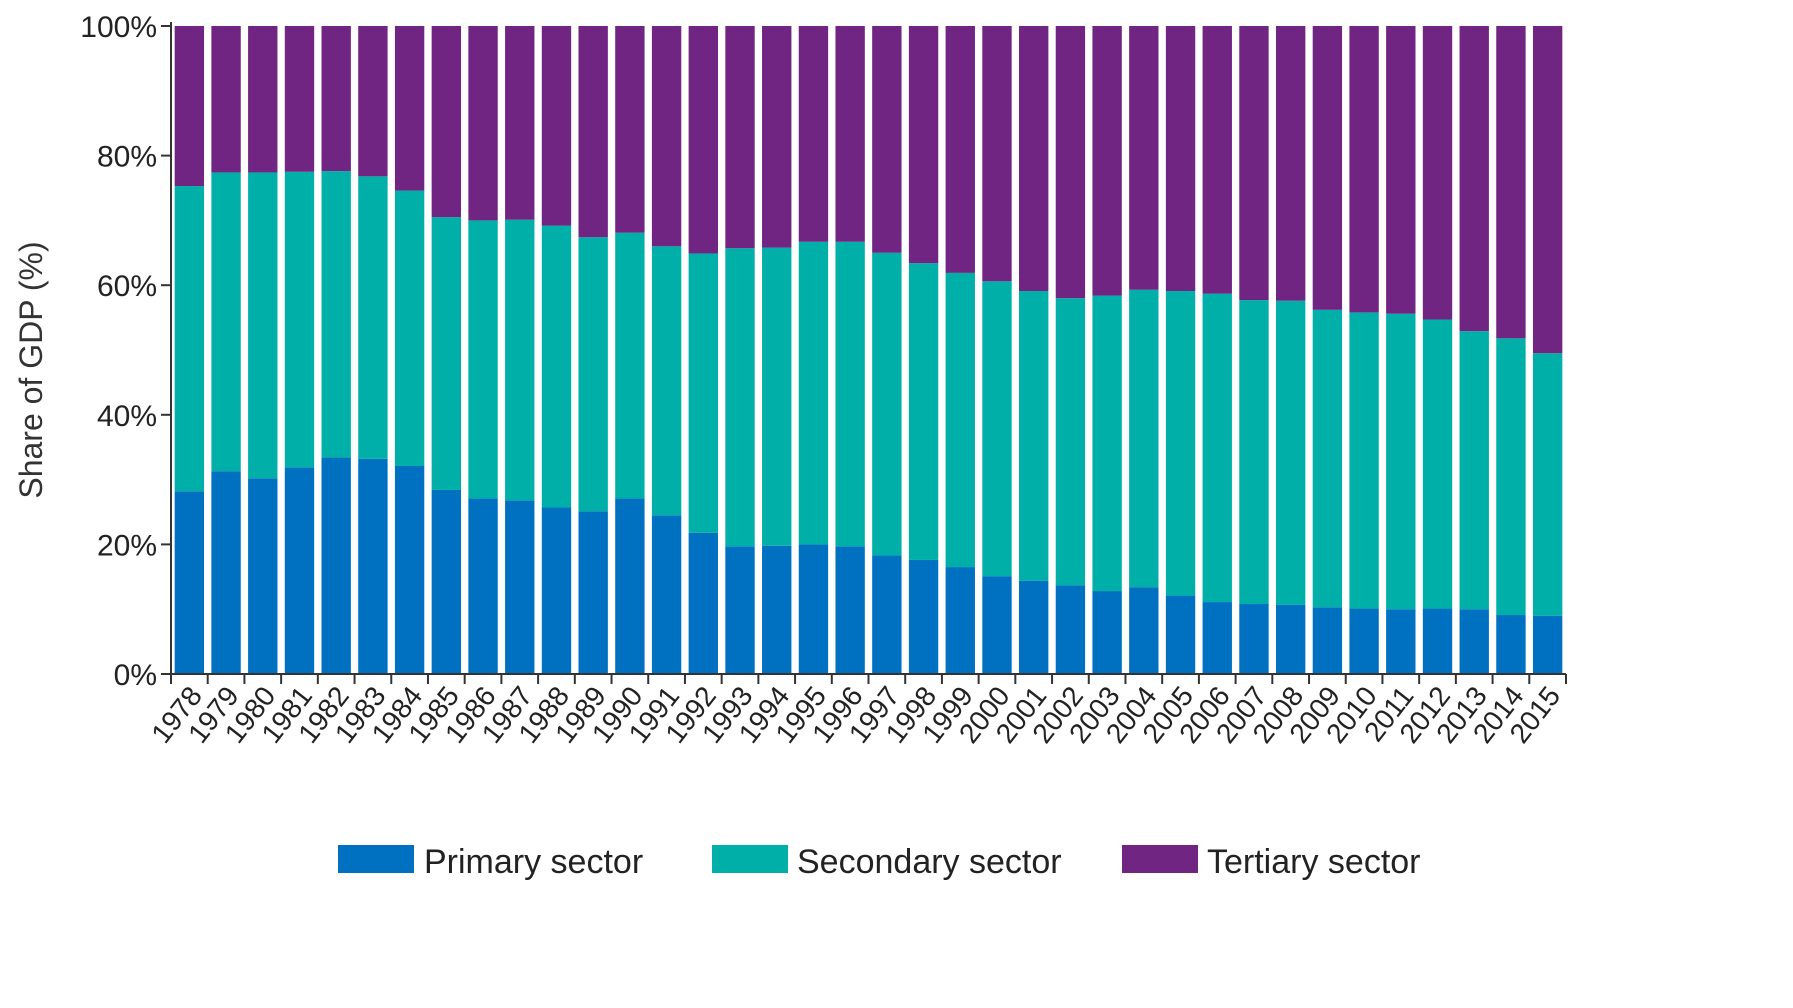 The width and height of the screenshot is (1793, 1008). Describe the element at coordinates (226, 572) in the screenshot. I see `bar-segment-primary-sector-1979` at that location.